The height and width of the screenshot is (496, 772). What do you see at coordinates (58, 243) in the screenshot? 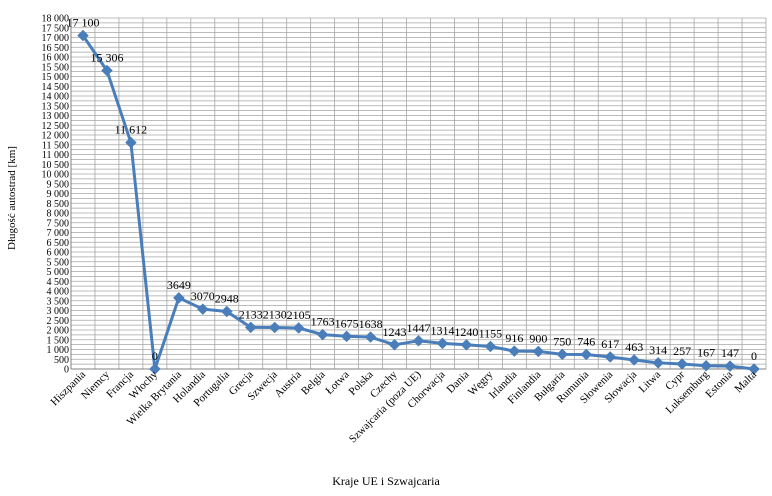
I see `y-tick-label: 6 500` at bounding box center [58, 243].